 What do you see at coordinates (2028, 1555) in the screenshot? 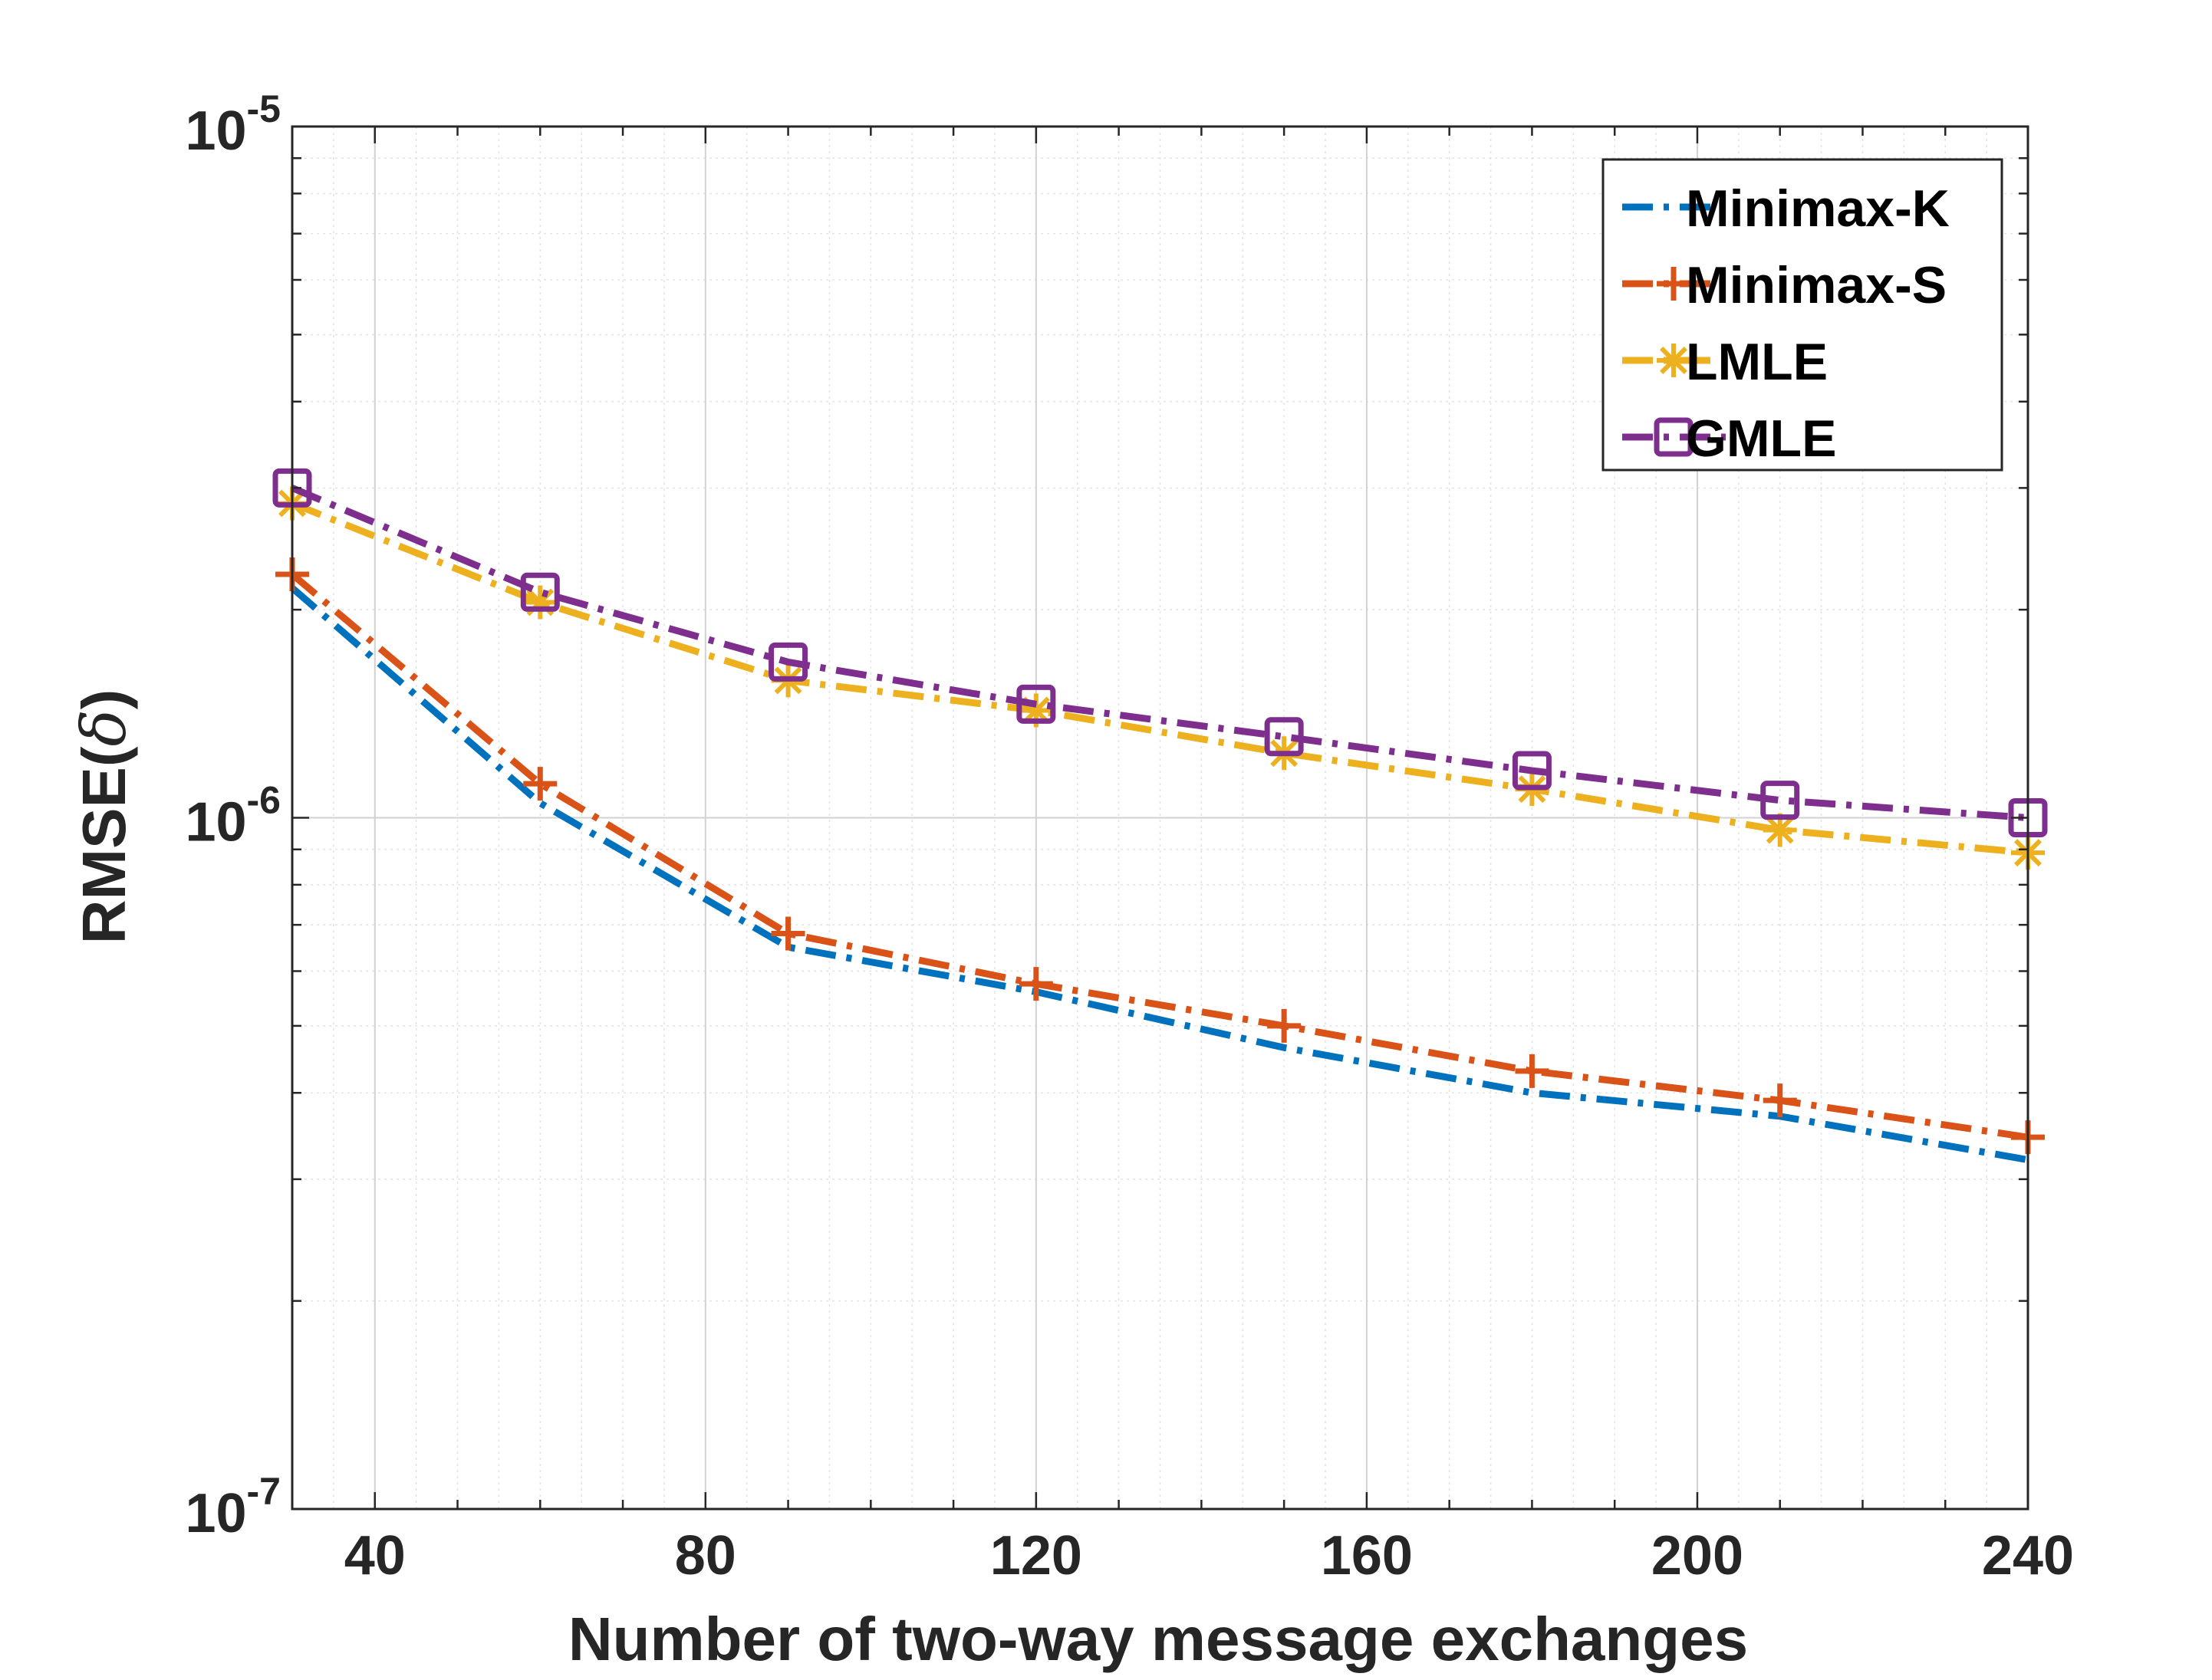
I see `x-tick-label: 240` at bounding box center [2028, 1555].